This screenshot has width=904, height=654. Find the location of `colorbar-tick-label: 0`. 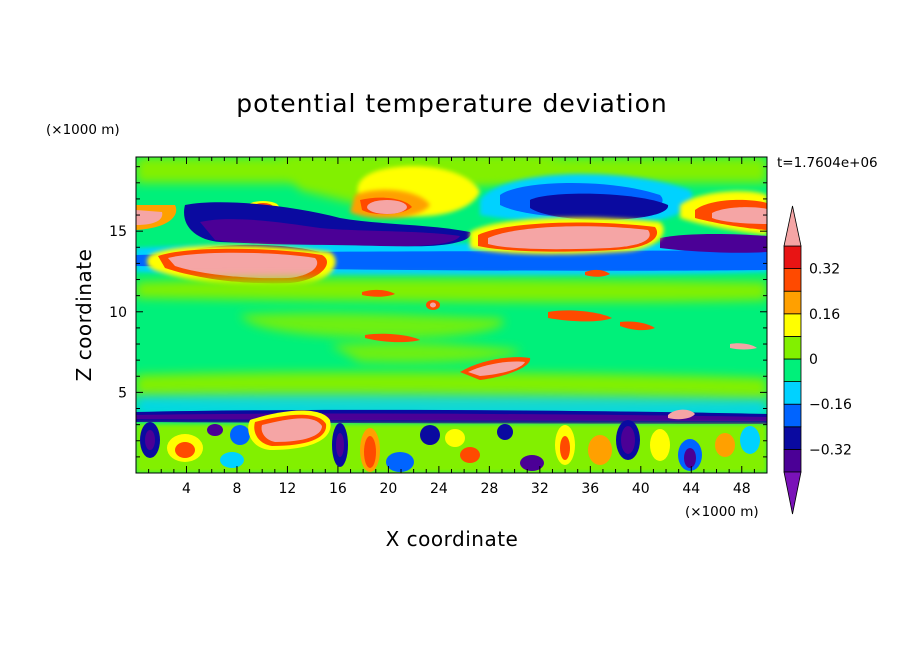

colorbar-tick-label: 0 is located at coordinates (813, 360).